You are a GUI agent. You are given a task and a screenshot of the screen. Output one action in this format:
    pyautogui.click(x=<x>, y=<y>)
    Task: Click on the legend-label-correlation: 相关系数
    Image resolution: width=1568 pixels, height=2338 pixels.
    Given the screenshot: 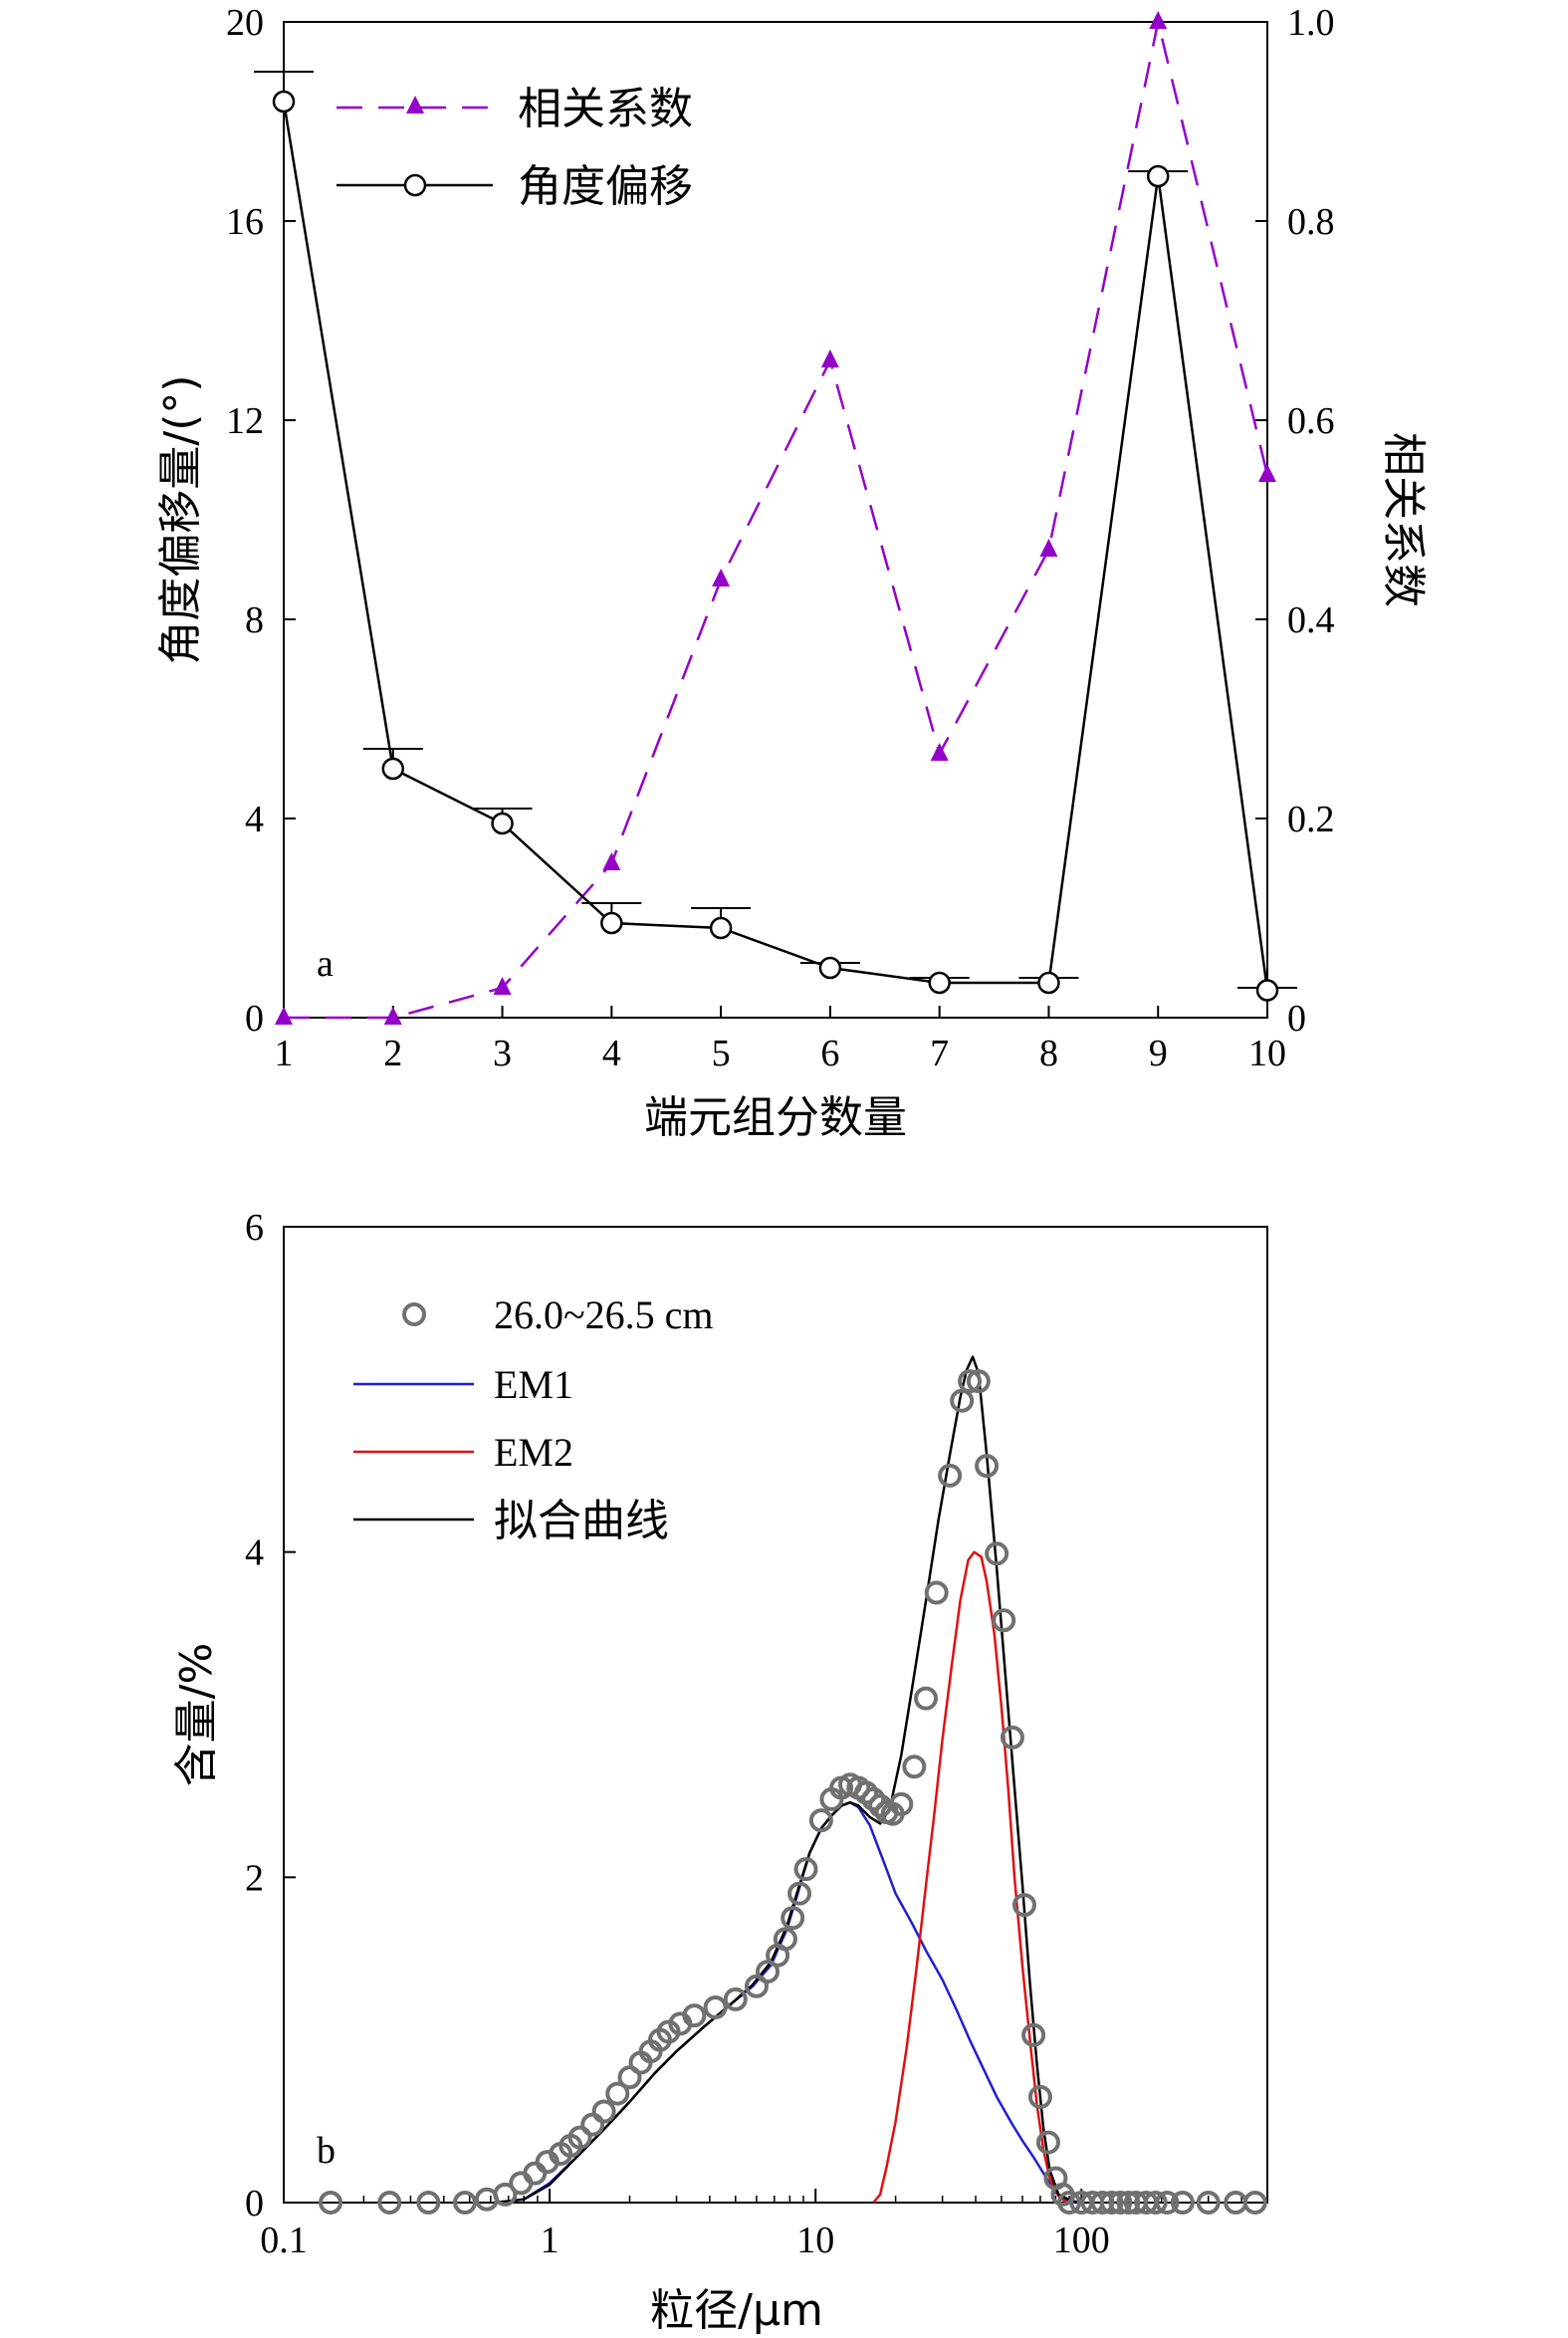 What is the action you would take?
    pyautogui.click(x=606, y=109)
    